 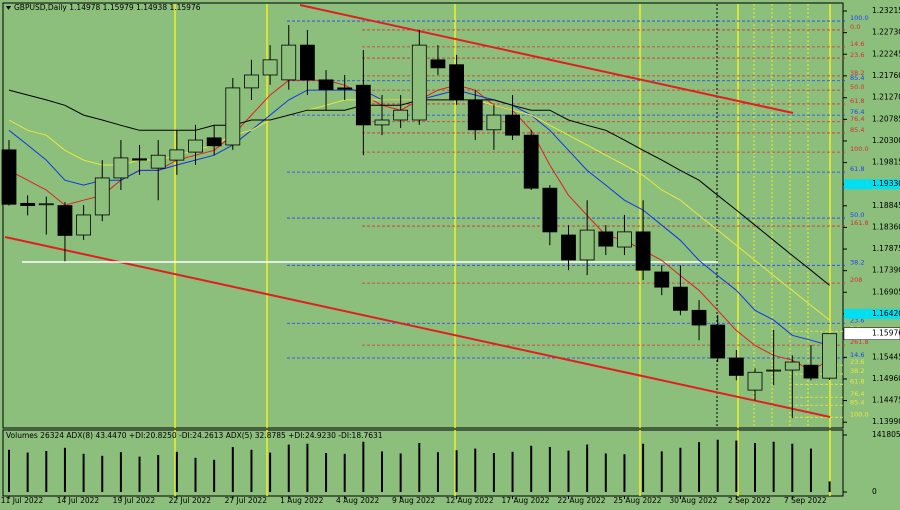 I want to click on y-tick-label: 1.14475, so click(x=886, y=400).